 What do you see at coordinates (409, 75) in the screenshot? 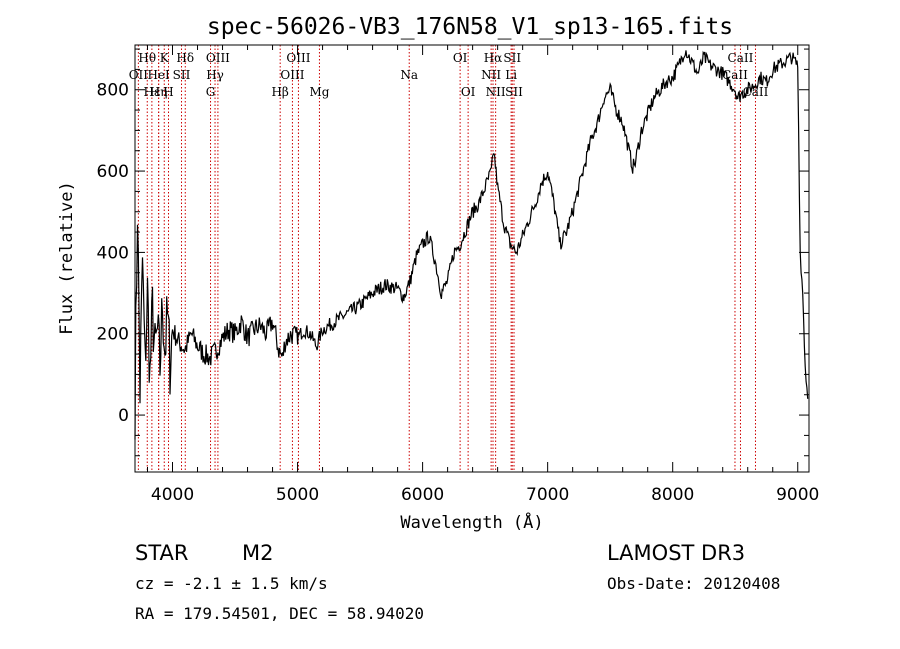
I see `emission-line-label: Na` at bounding box center [409, 75].